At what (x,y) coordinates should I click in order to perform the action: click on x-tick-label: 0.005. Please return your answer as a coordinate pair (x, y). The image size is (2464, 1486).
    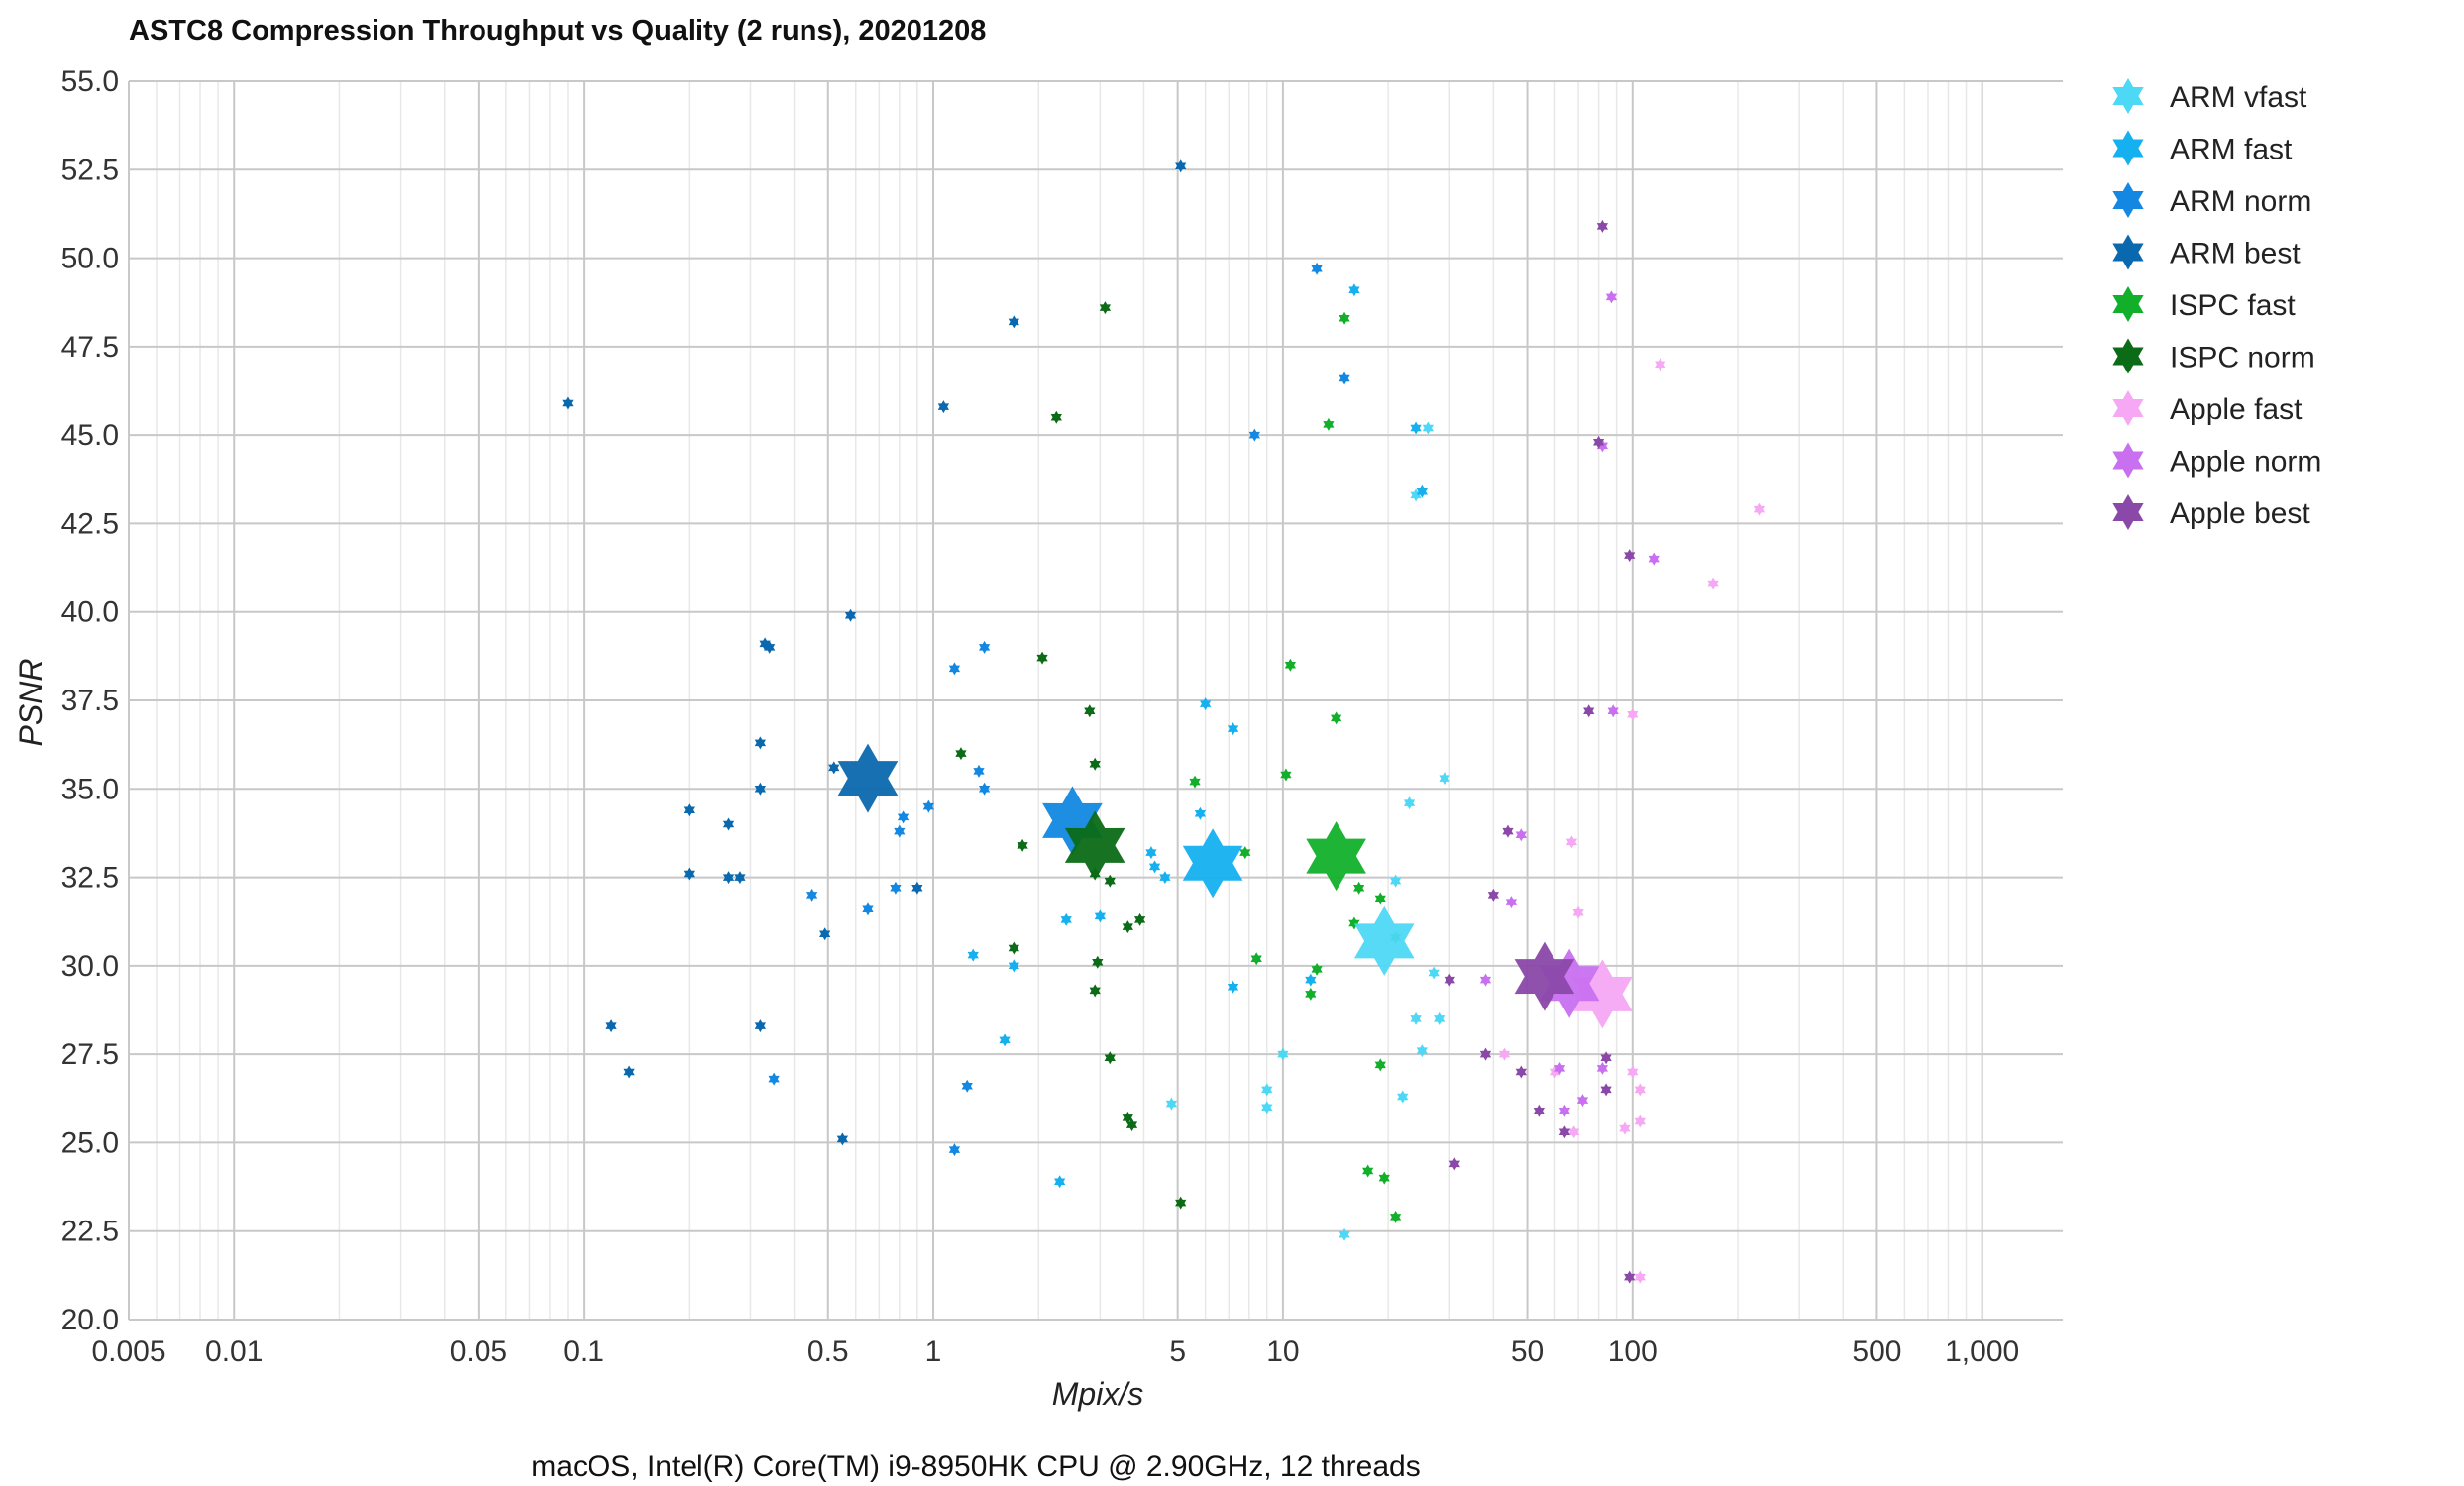
    Looking at the image, I should click on (128, 1352).